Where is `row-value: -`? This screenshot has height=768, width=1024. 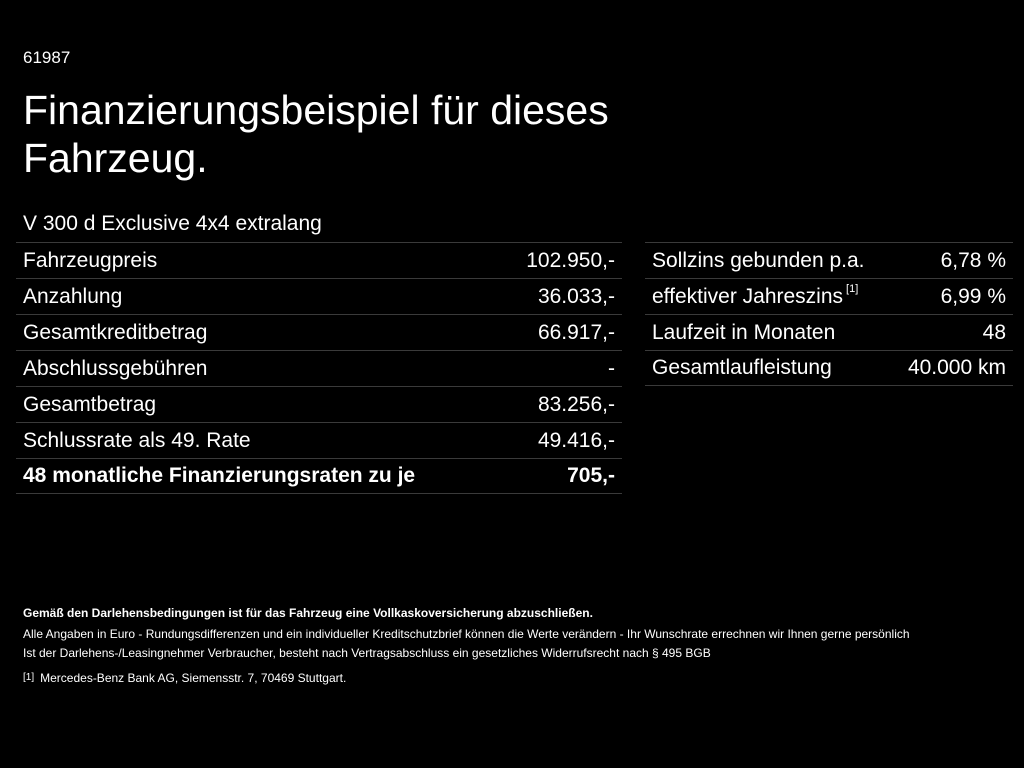 row-value: - is located at coordinates (611, 368).